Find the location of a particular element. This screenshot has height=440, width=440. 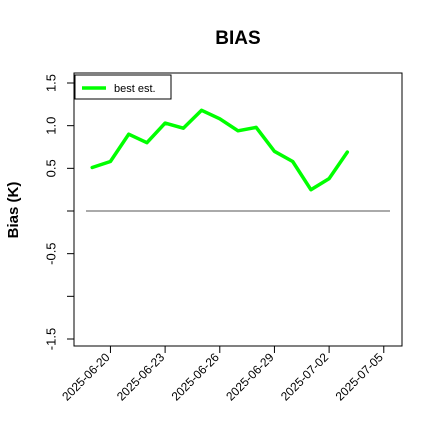

y-tick-label: 1.0 is located at coordinates (50, 126).